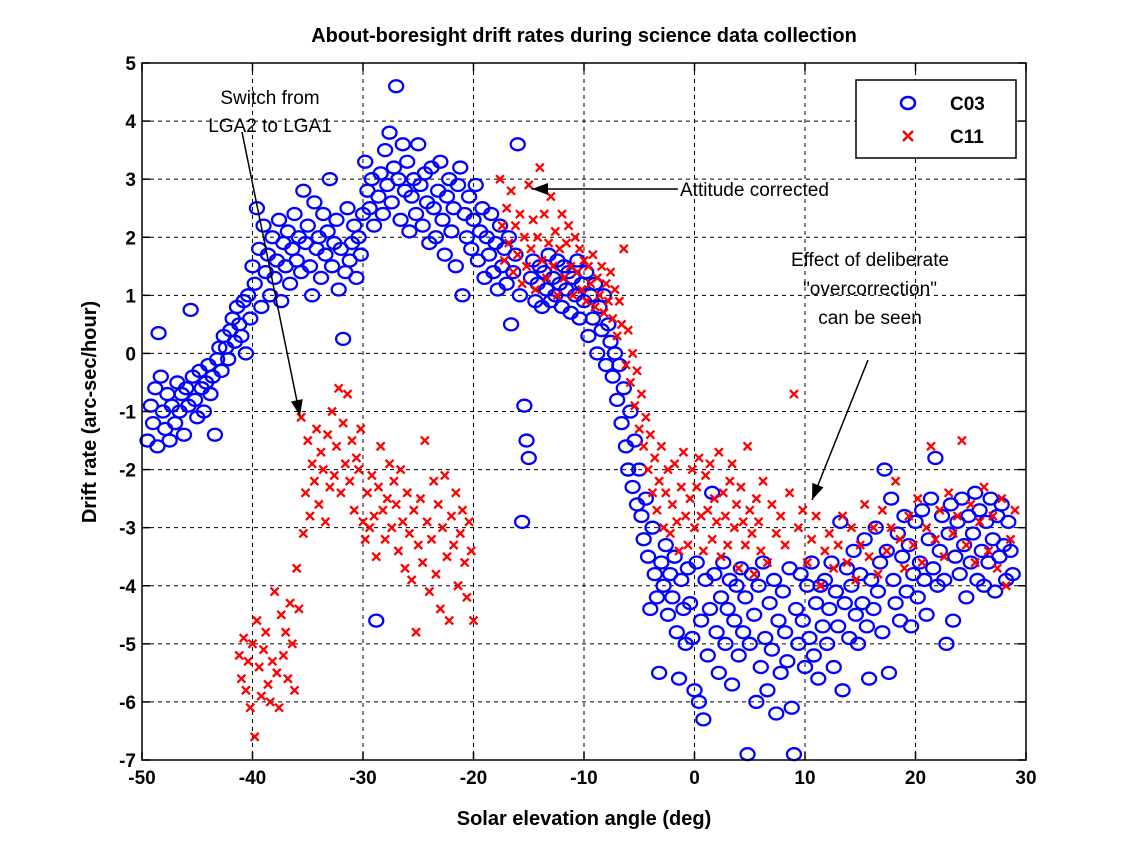 The width and height of the screenshot is (1137, 853). I want to click on y-tick-label: 5, so click(130, 64).